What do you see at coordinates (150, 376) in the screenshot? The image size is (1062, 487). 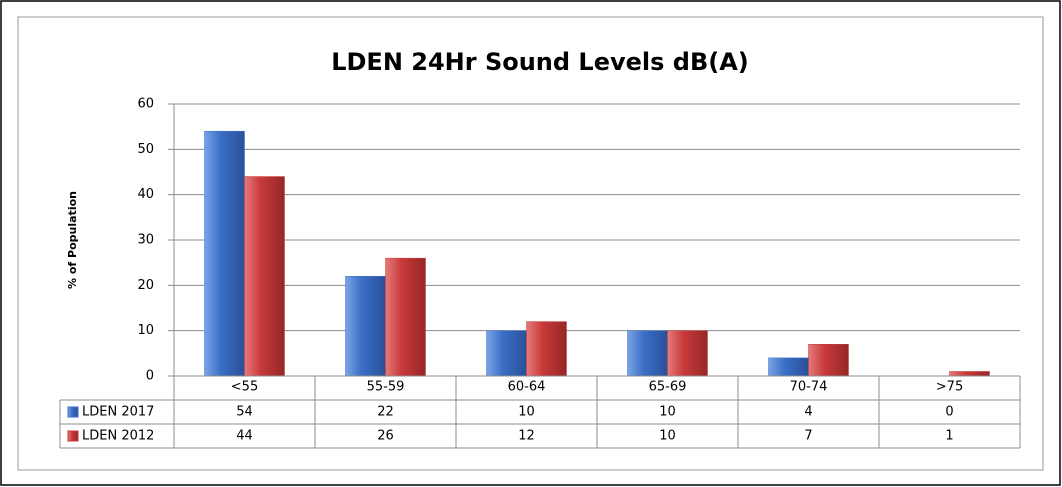 I see `y-tick-label: 0` at bounding box center [150, 376].